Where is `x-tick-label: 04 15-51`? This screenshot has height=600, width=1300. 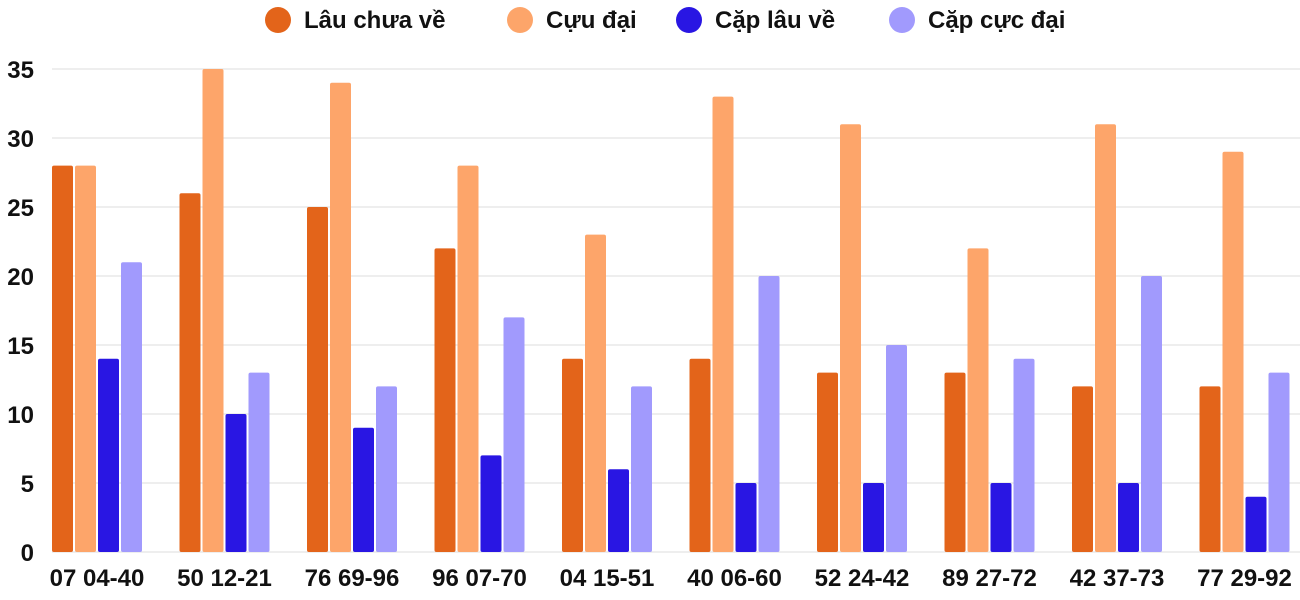 x-tick-label: 04 15-51 is located at coordinates (607, 578).